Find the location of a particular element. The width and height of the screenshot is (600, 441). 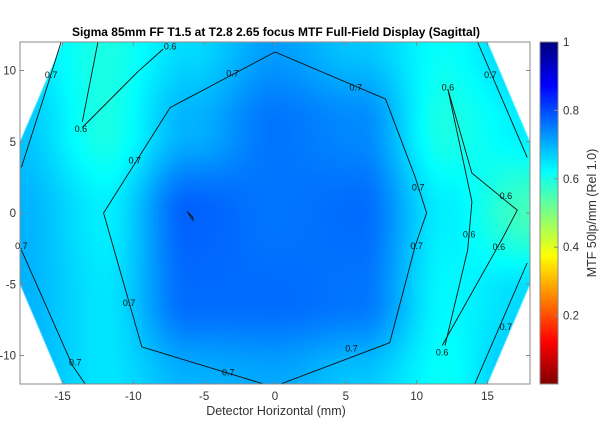

x-tick-label: -5 is located at coordinates (204, 397).